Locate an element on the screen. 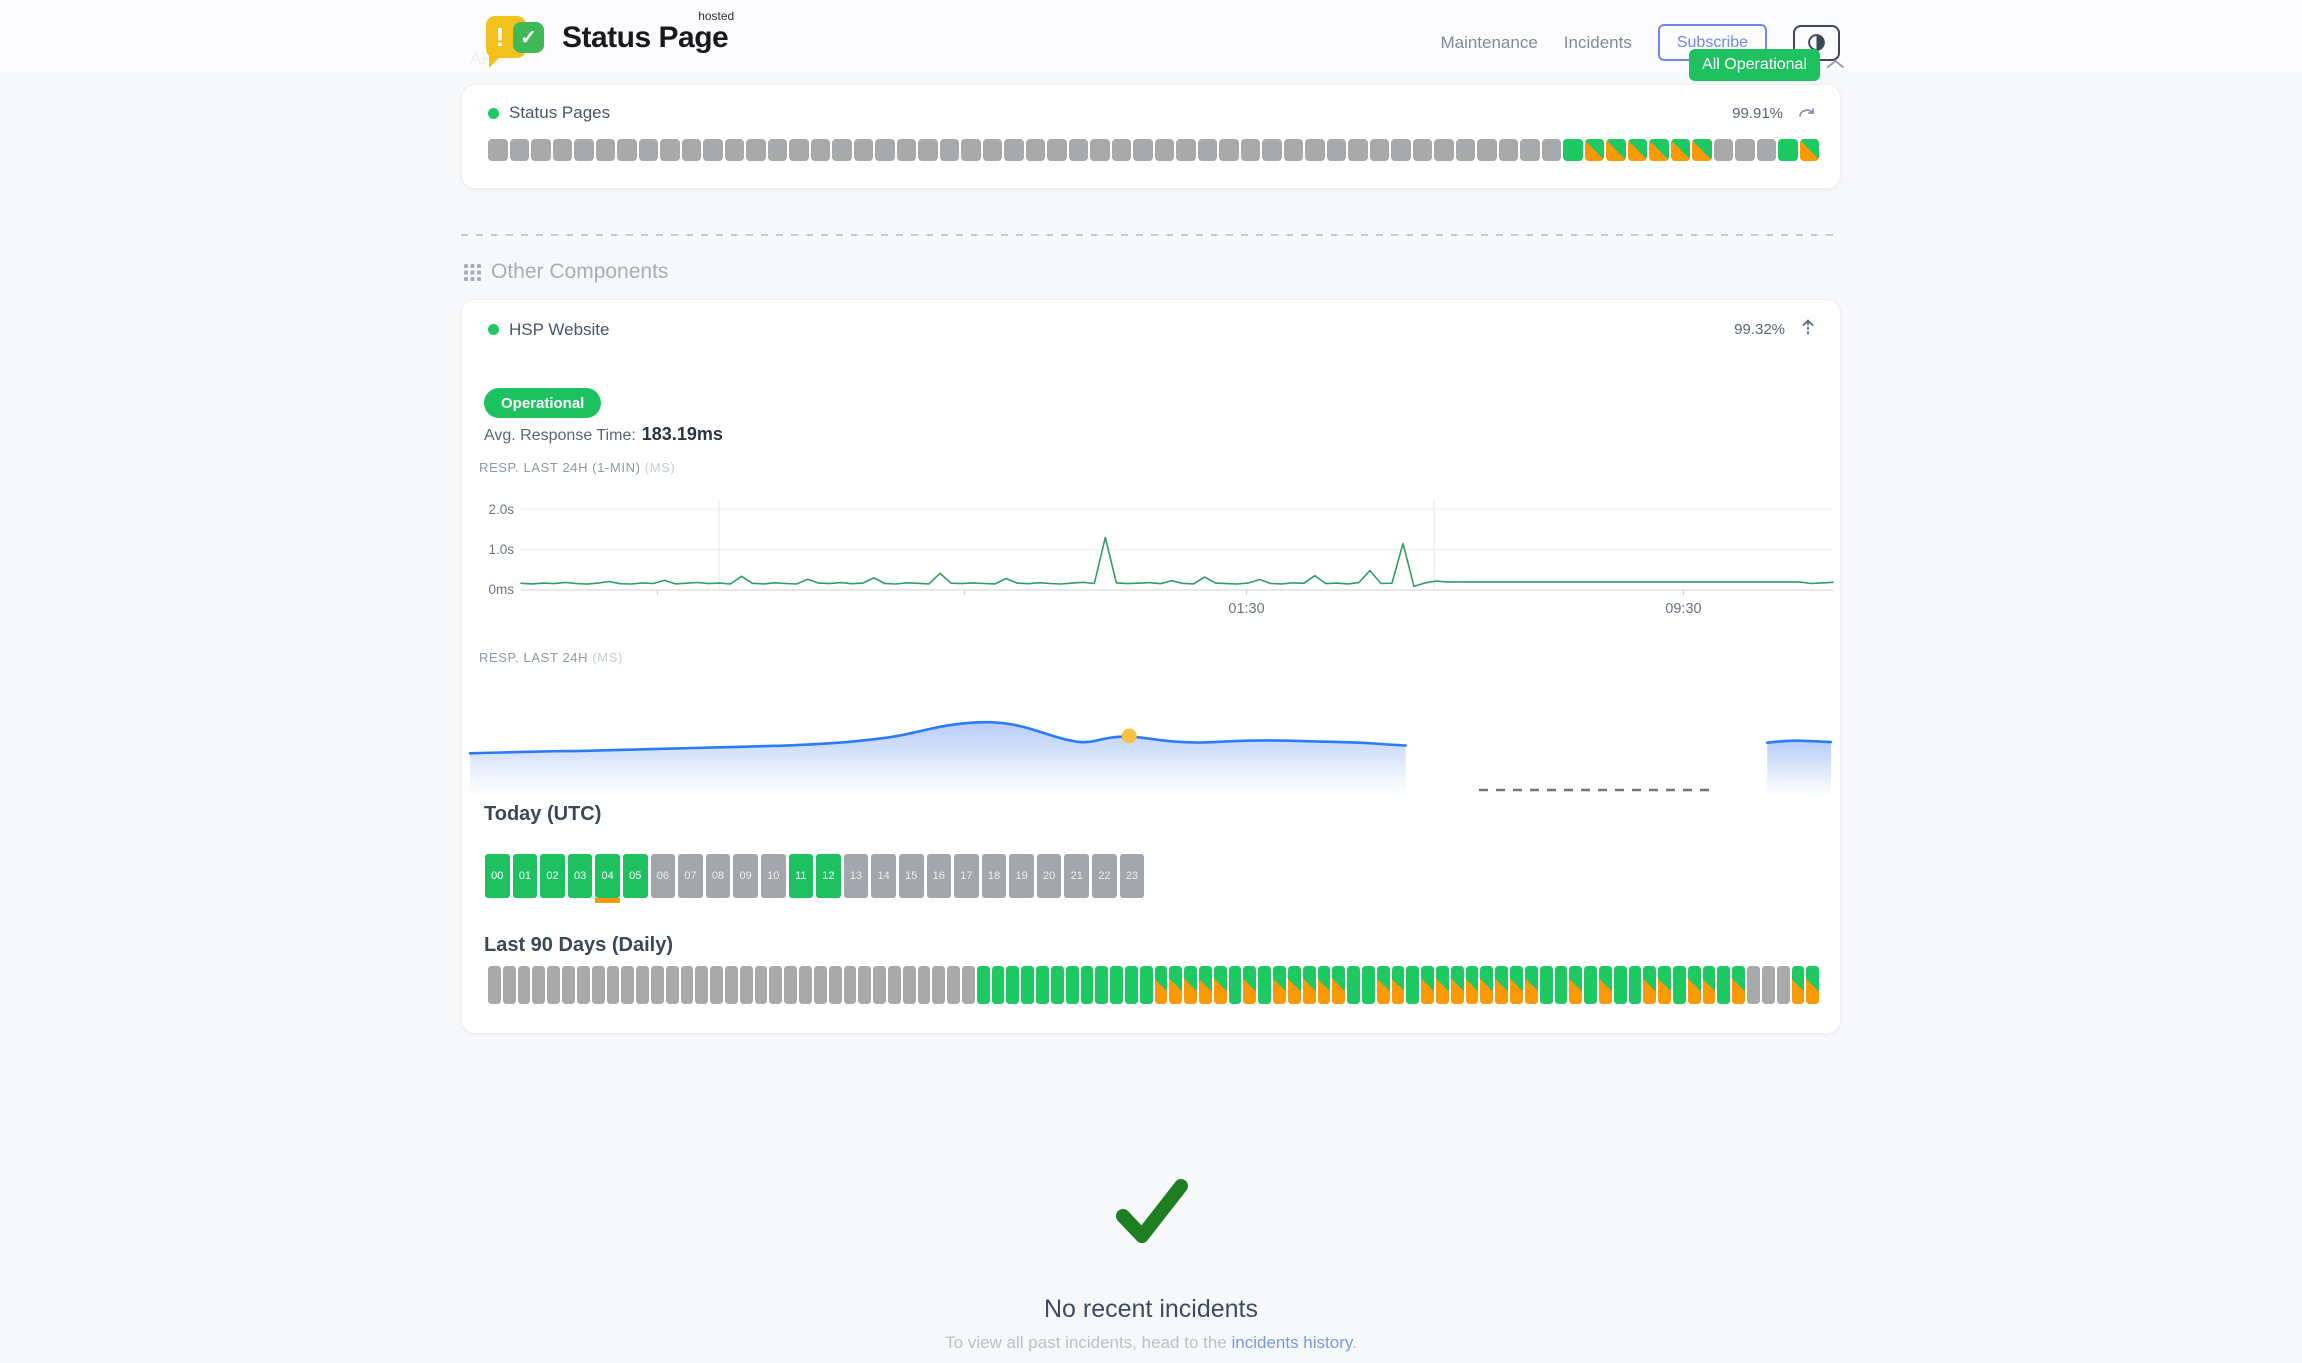  hour-block-08: 08 is located at coordinates (718, 876).